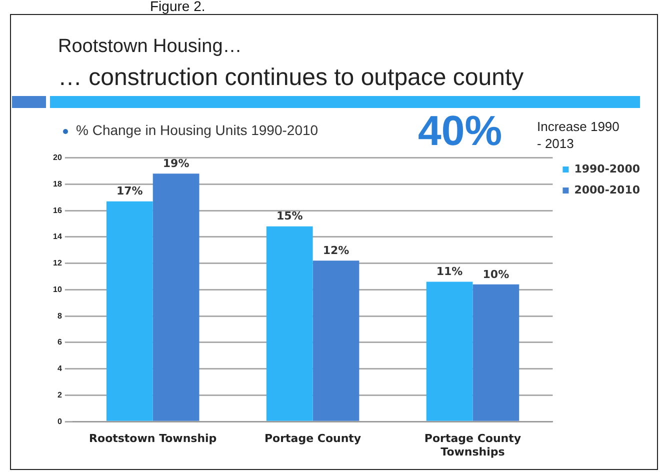 Image resolution: width=661 pixels, height=472 pixels. Describe the element at coordinates (153, 439) in the screenshot. I see `x-tick-label: Rootstown Township` at that location.